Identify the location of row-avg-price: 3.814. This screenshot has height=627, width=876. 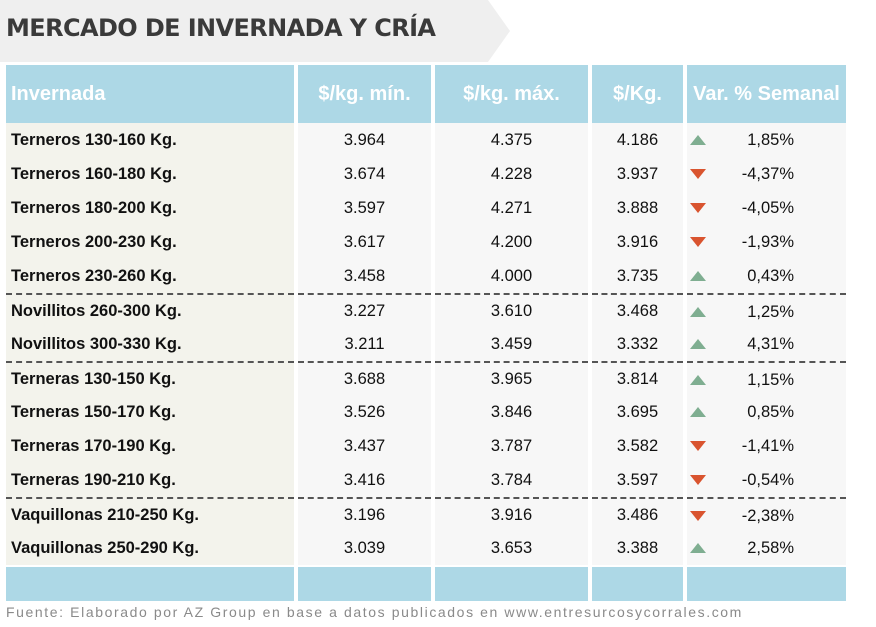
(637, 378).